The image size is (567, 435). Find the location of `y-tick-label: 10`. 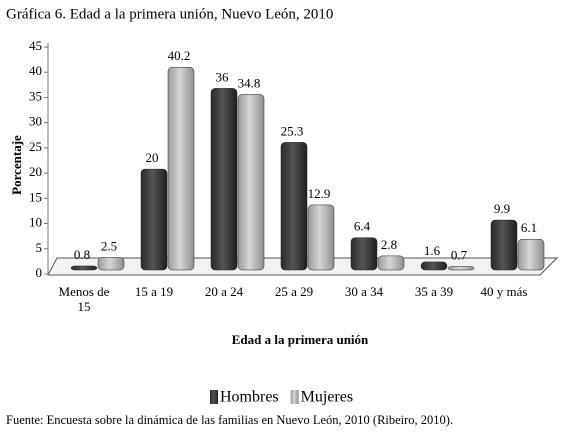

y-tick-label: 10 is located at coordinates (35, 222).